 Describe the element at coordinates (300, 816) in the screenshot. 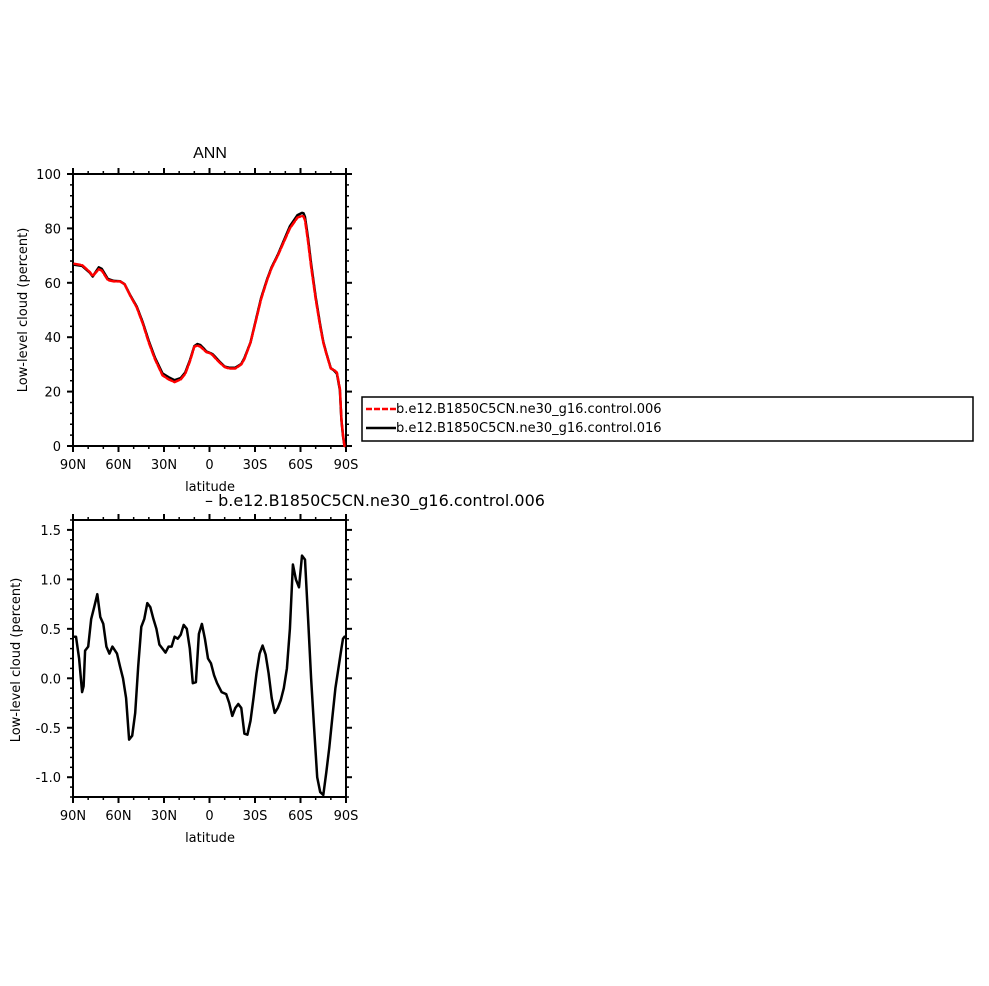

I see `bottom-xtick-label: 60S` at that location.